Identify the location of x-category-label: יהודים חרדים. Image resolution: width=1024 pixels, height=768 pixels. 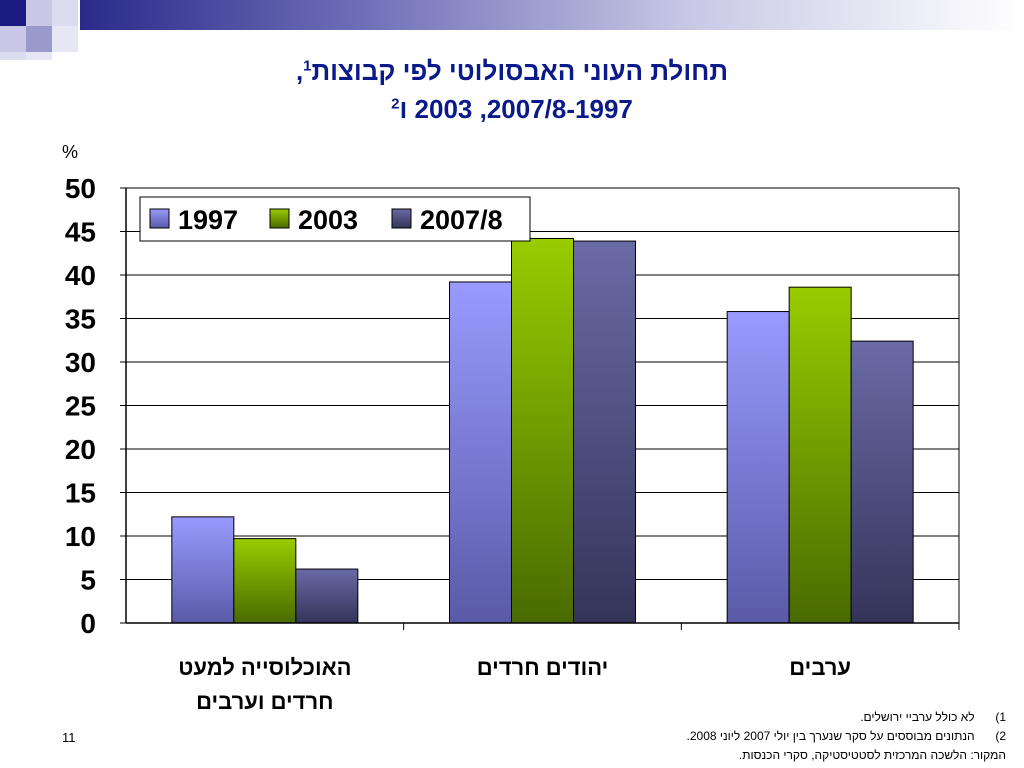
(543, 667).